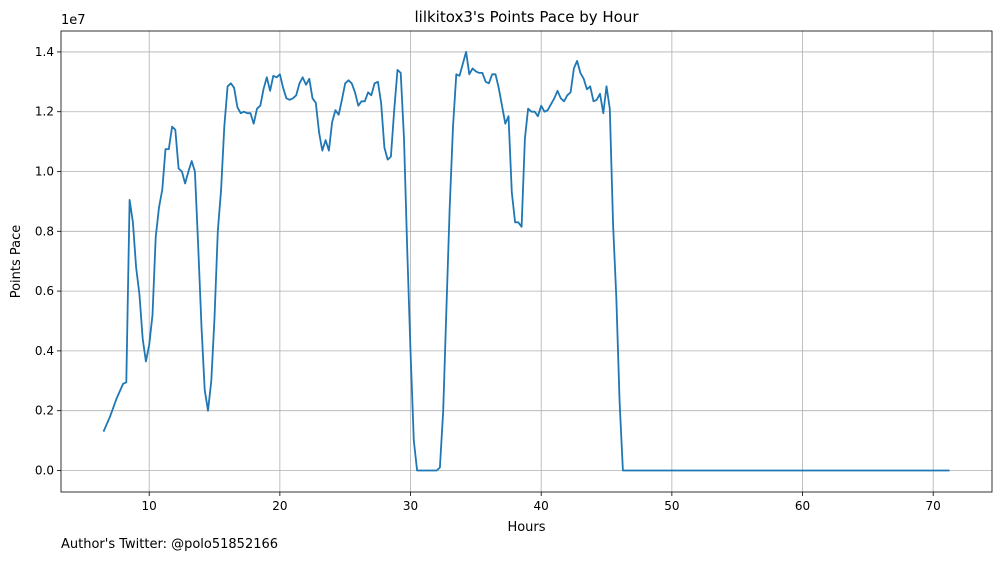 The width and height of the screenshot is (1001, 562). Describe the element at coordinates (802, 506) in the screenshot. I see `x-tick-label: 60` at that location.